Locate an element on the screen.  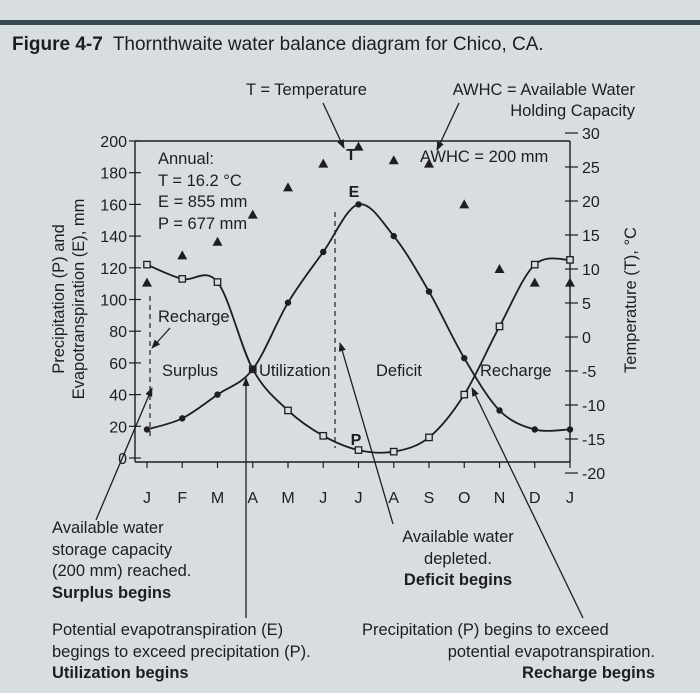
left-axis-title-line2: Evapotranspiration (E), mm is located at coordinates (79, 299).